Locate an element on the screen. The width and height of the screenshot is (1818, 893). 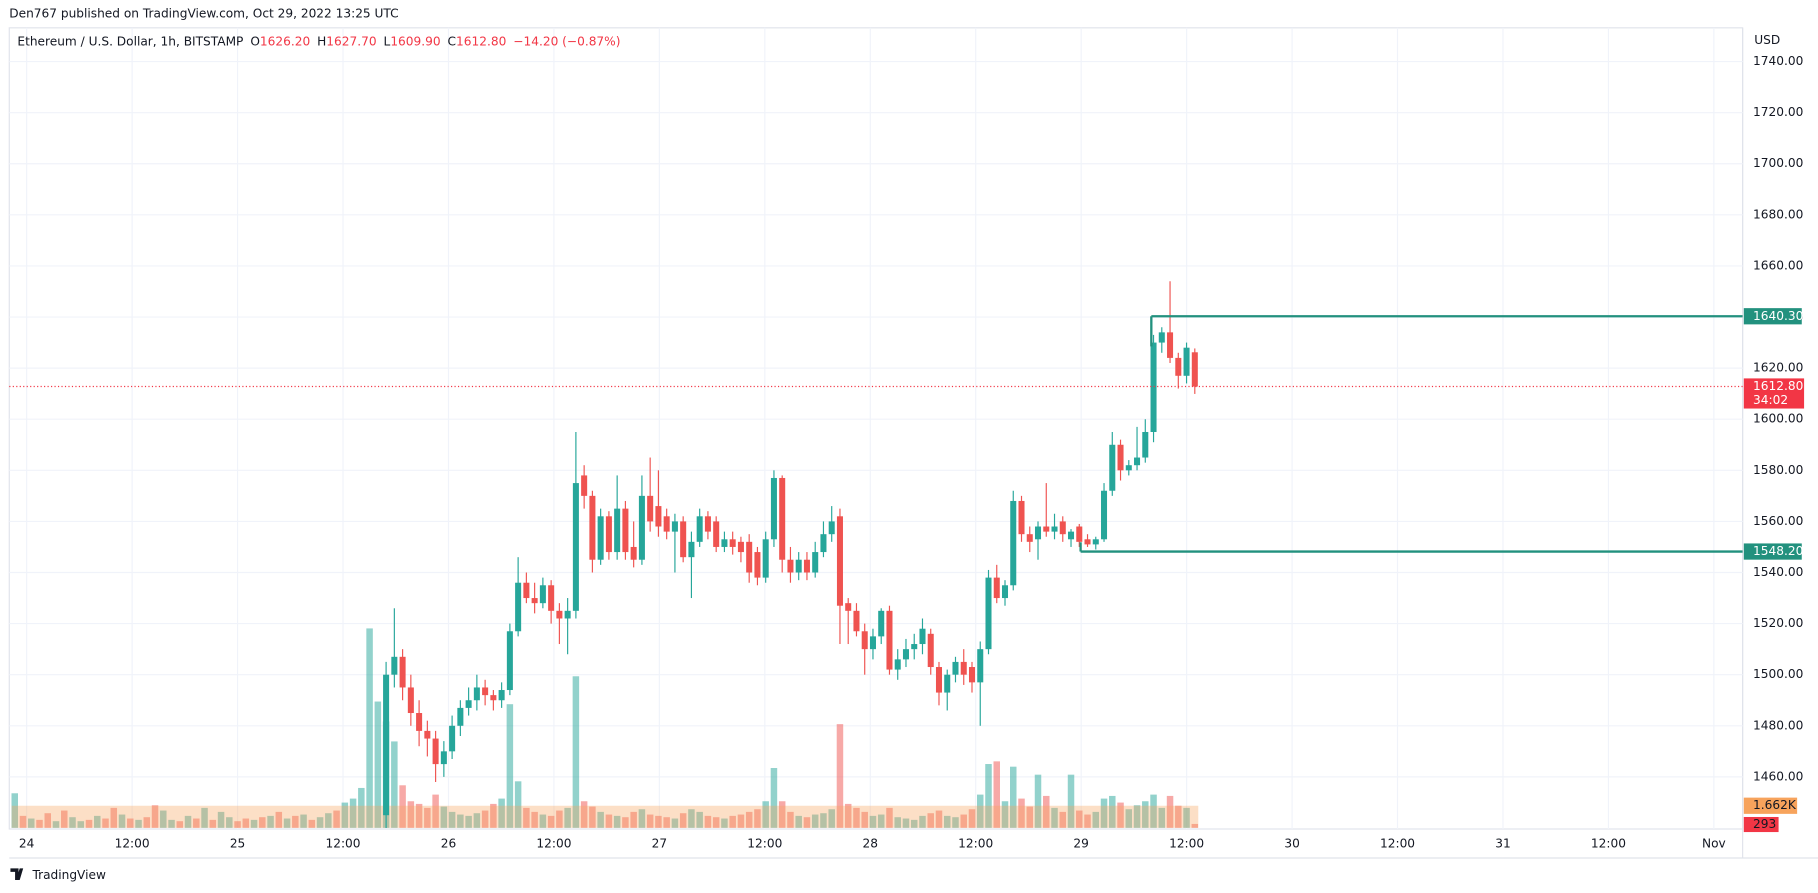
level-label: 1548.20 is located at coordinates (1778, 551).